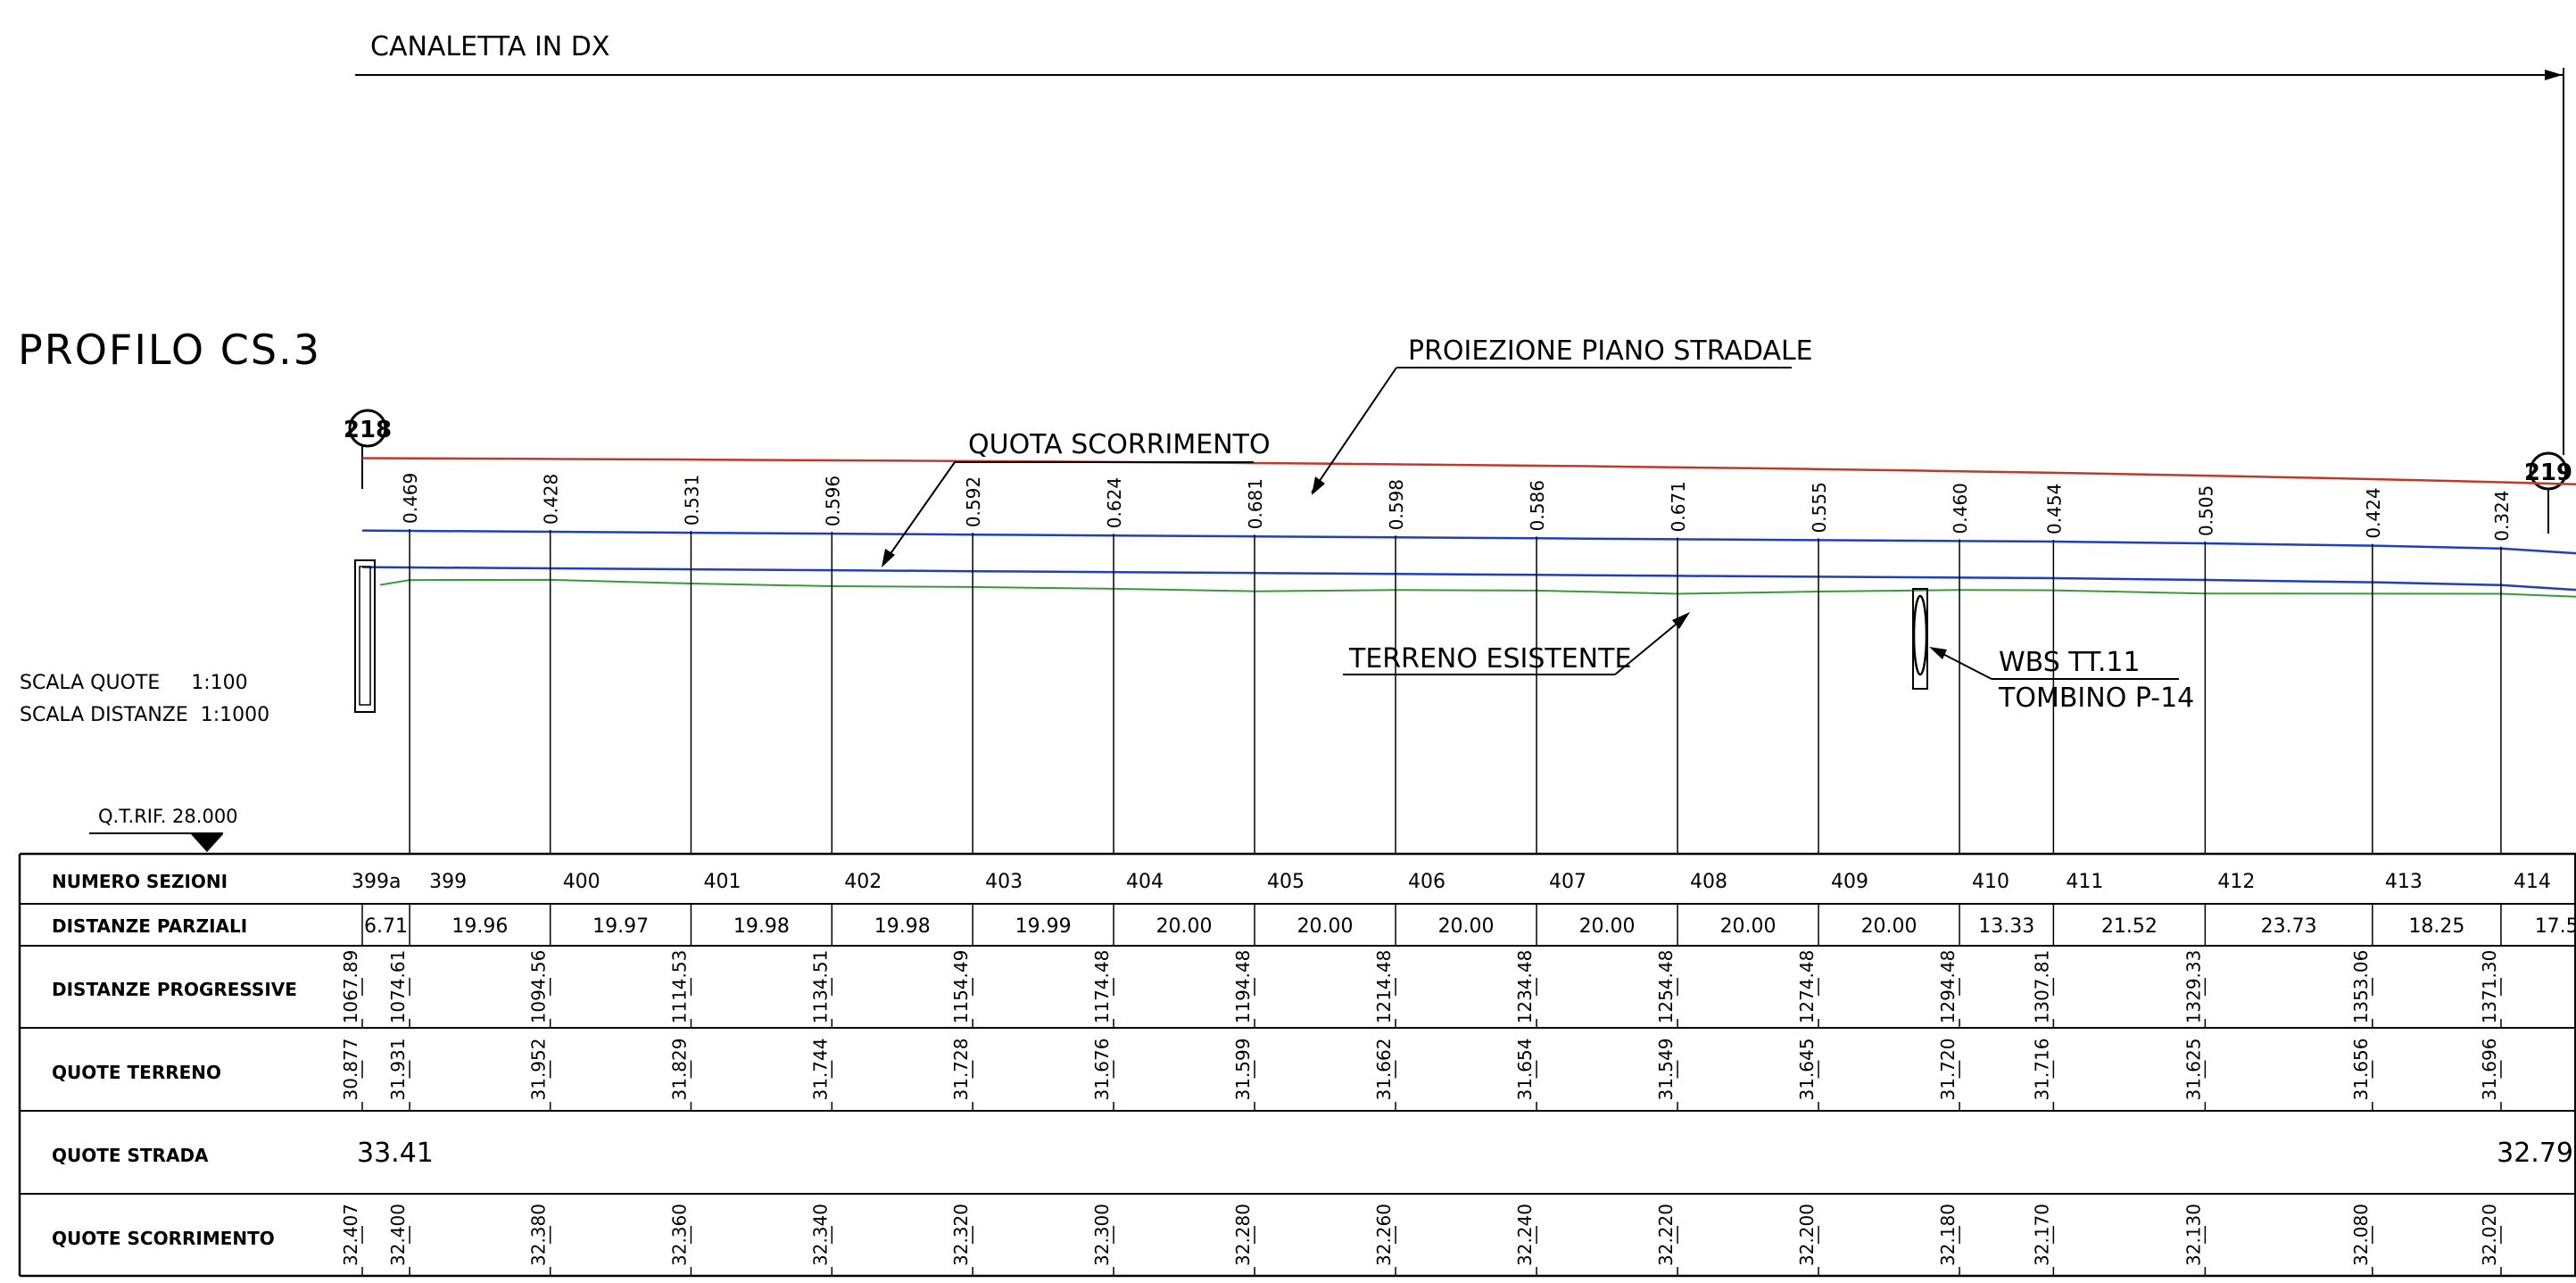 This screenshot has width=2576, height=1283. I want to click on row-label-distanze-parziali: DISTANZE PARZIALI, so click(149, 926).